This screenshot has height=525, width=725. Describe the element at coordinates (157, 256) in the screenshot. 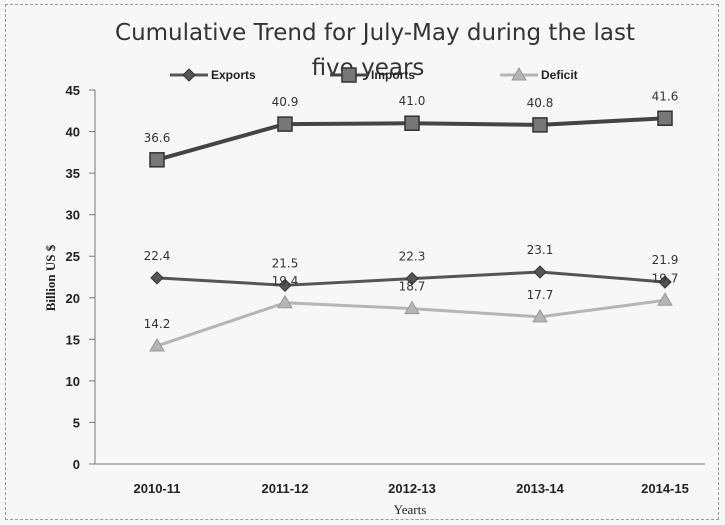

I see `data-label-exports: 22.4` at that location.